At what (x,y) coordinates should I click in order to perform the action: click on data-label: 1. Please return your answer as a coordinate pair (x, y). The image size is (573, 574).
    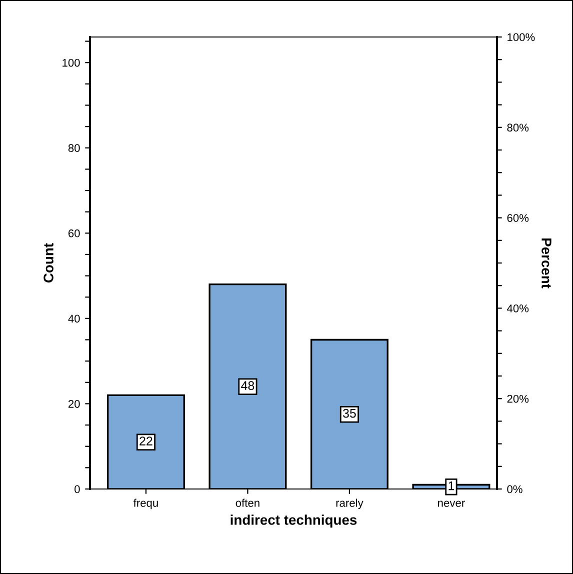
    Looking at the image, I should click on (451, 486).